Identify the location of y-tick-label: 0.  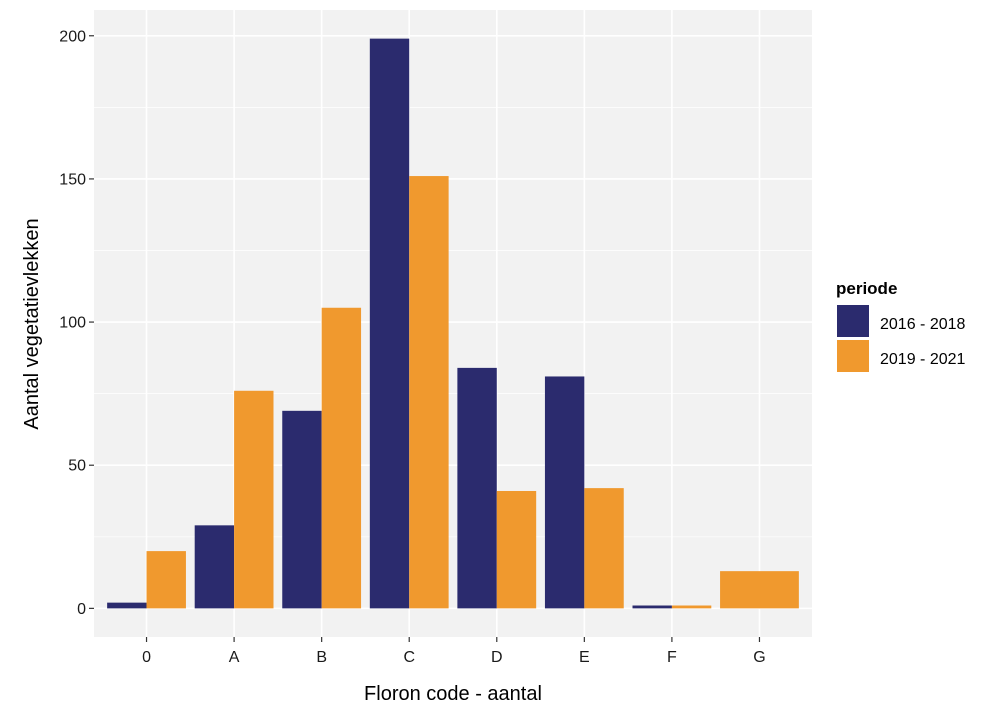
(81, 609).